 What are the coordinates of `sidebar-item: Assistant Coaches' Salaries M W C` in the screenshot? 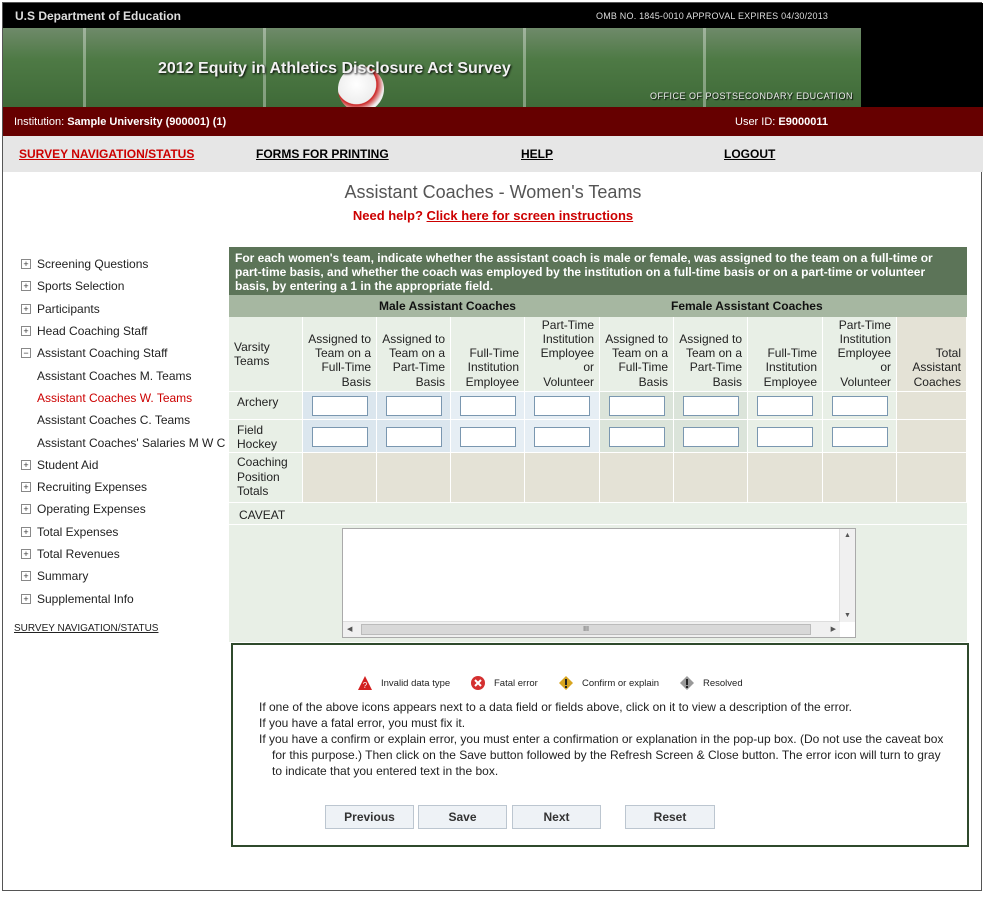 It's located at (128, 442).